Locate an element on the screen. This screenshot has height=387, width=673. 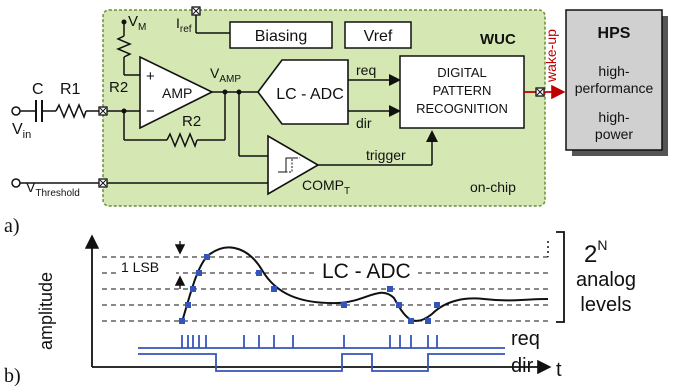
vin-label: Vin is located at coordinates (21, 131).